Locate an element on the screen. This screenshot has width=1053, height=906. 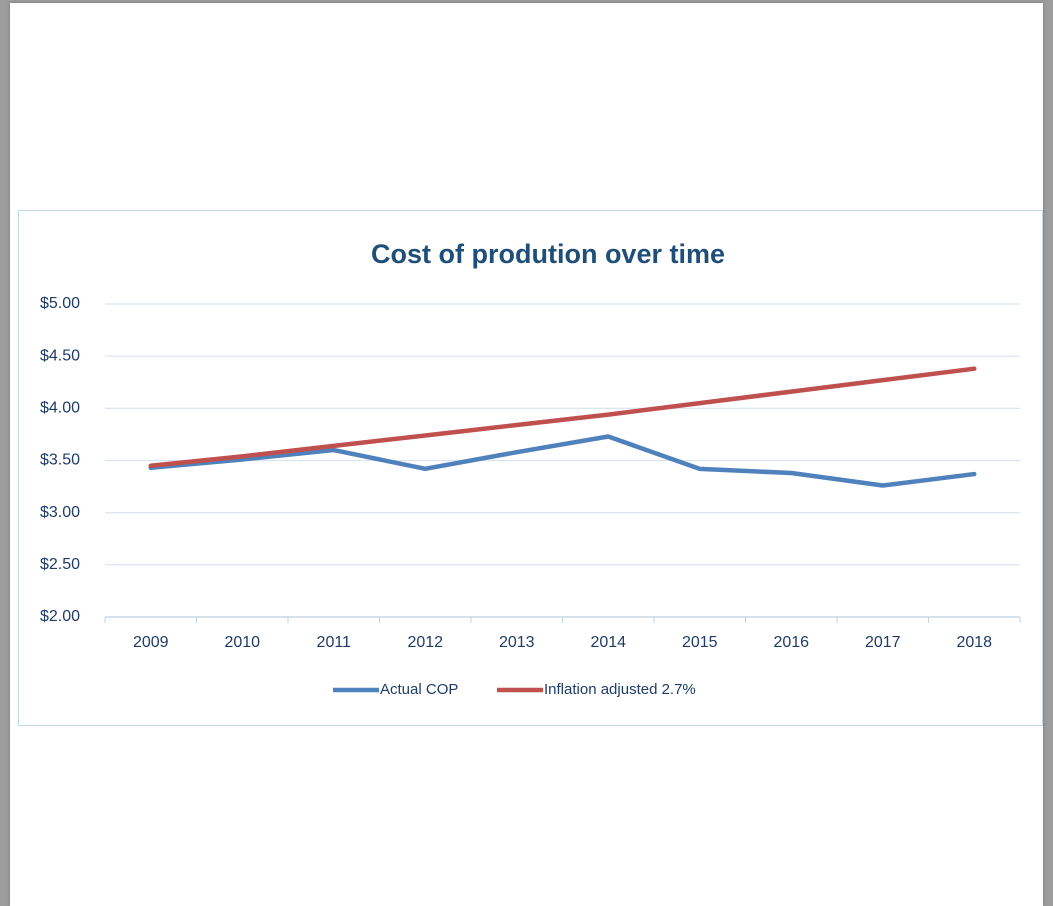
x-tick-label: 2013 is located at coordinates (517, 642).